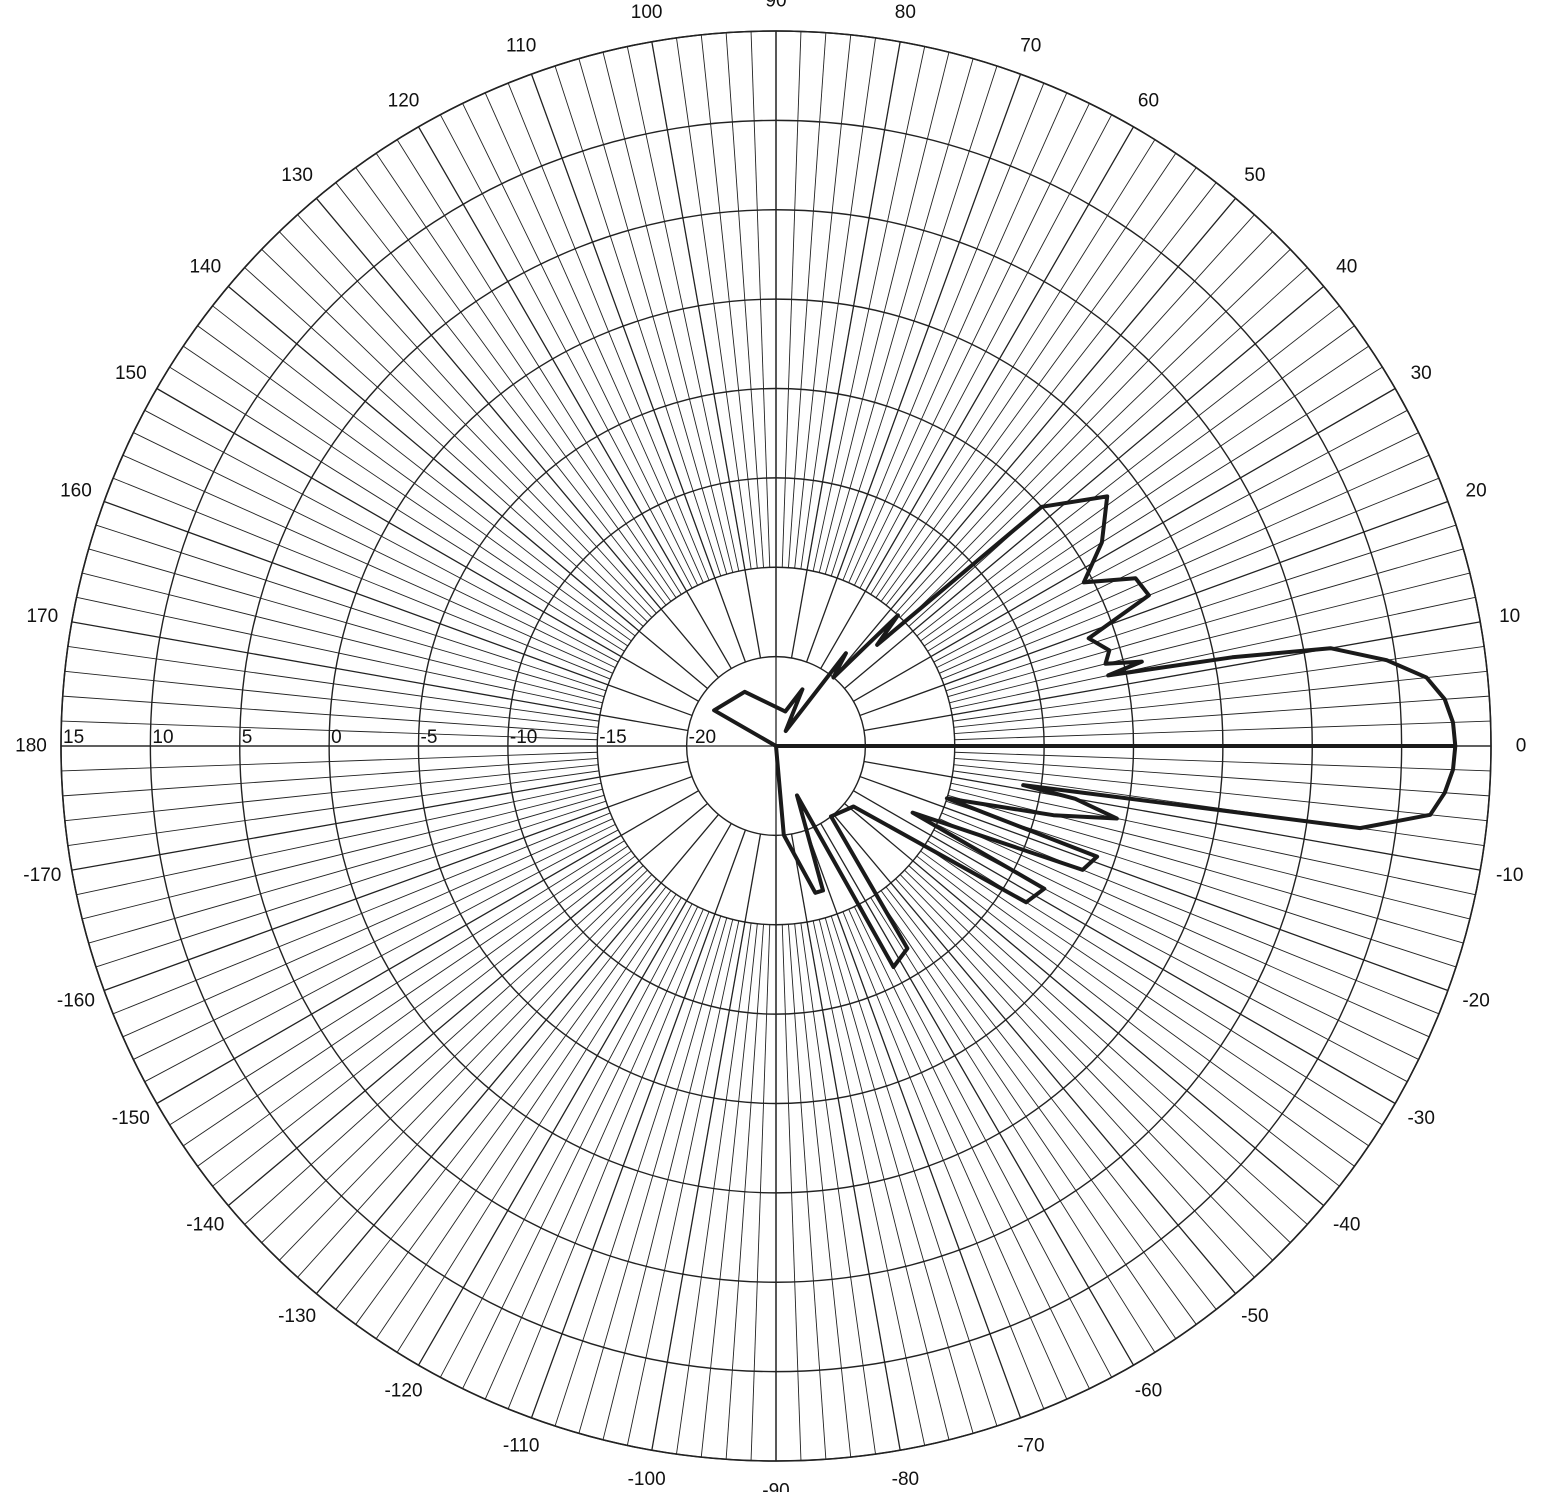 Image resolution: width=1544 pixels, height=1492 pixels. What do you see at coordinates (389, 737) in the screenshot?
I see `ring-labels: 15 10 5 0 -5 -10 -15 -20` at bounding box center [389, 737].